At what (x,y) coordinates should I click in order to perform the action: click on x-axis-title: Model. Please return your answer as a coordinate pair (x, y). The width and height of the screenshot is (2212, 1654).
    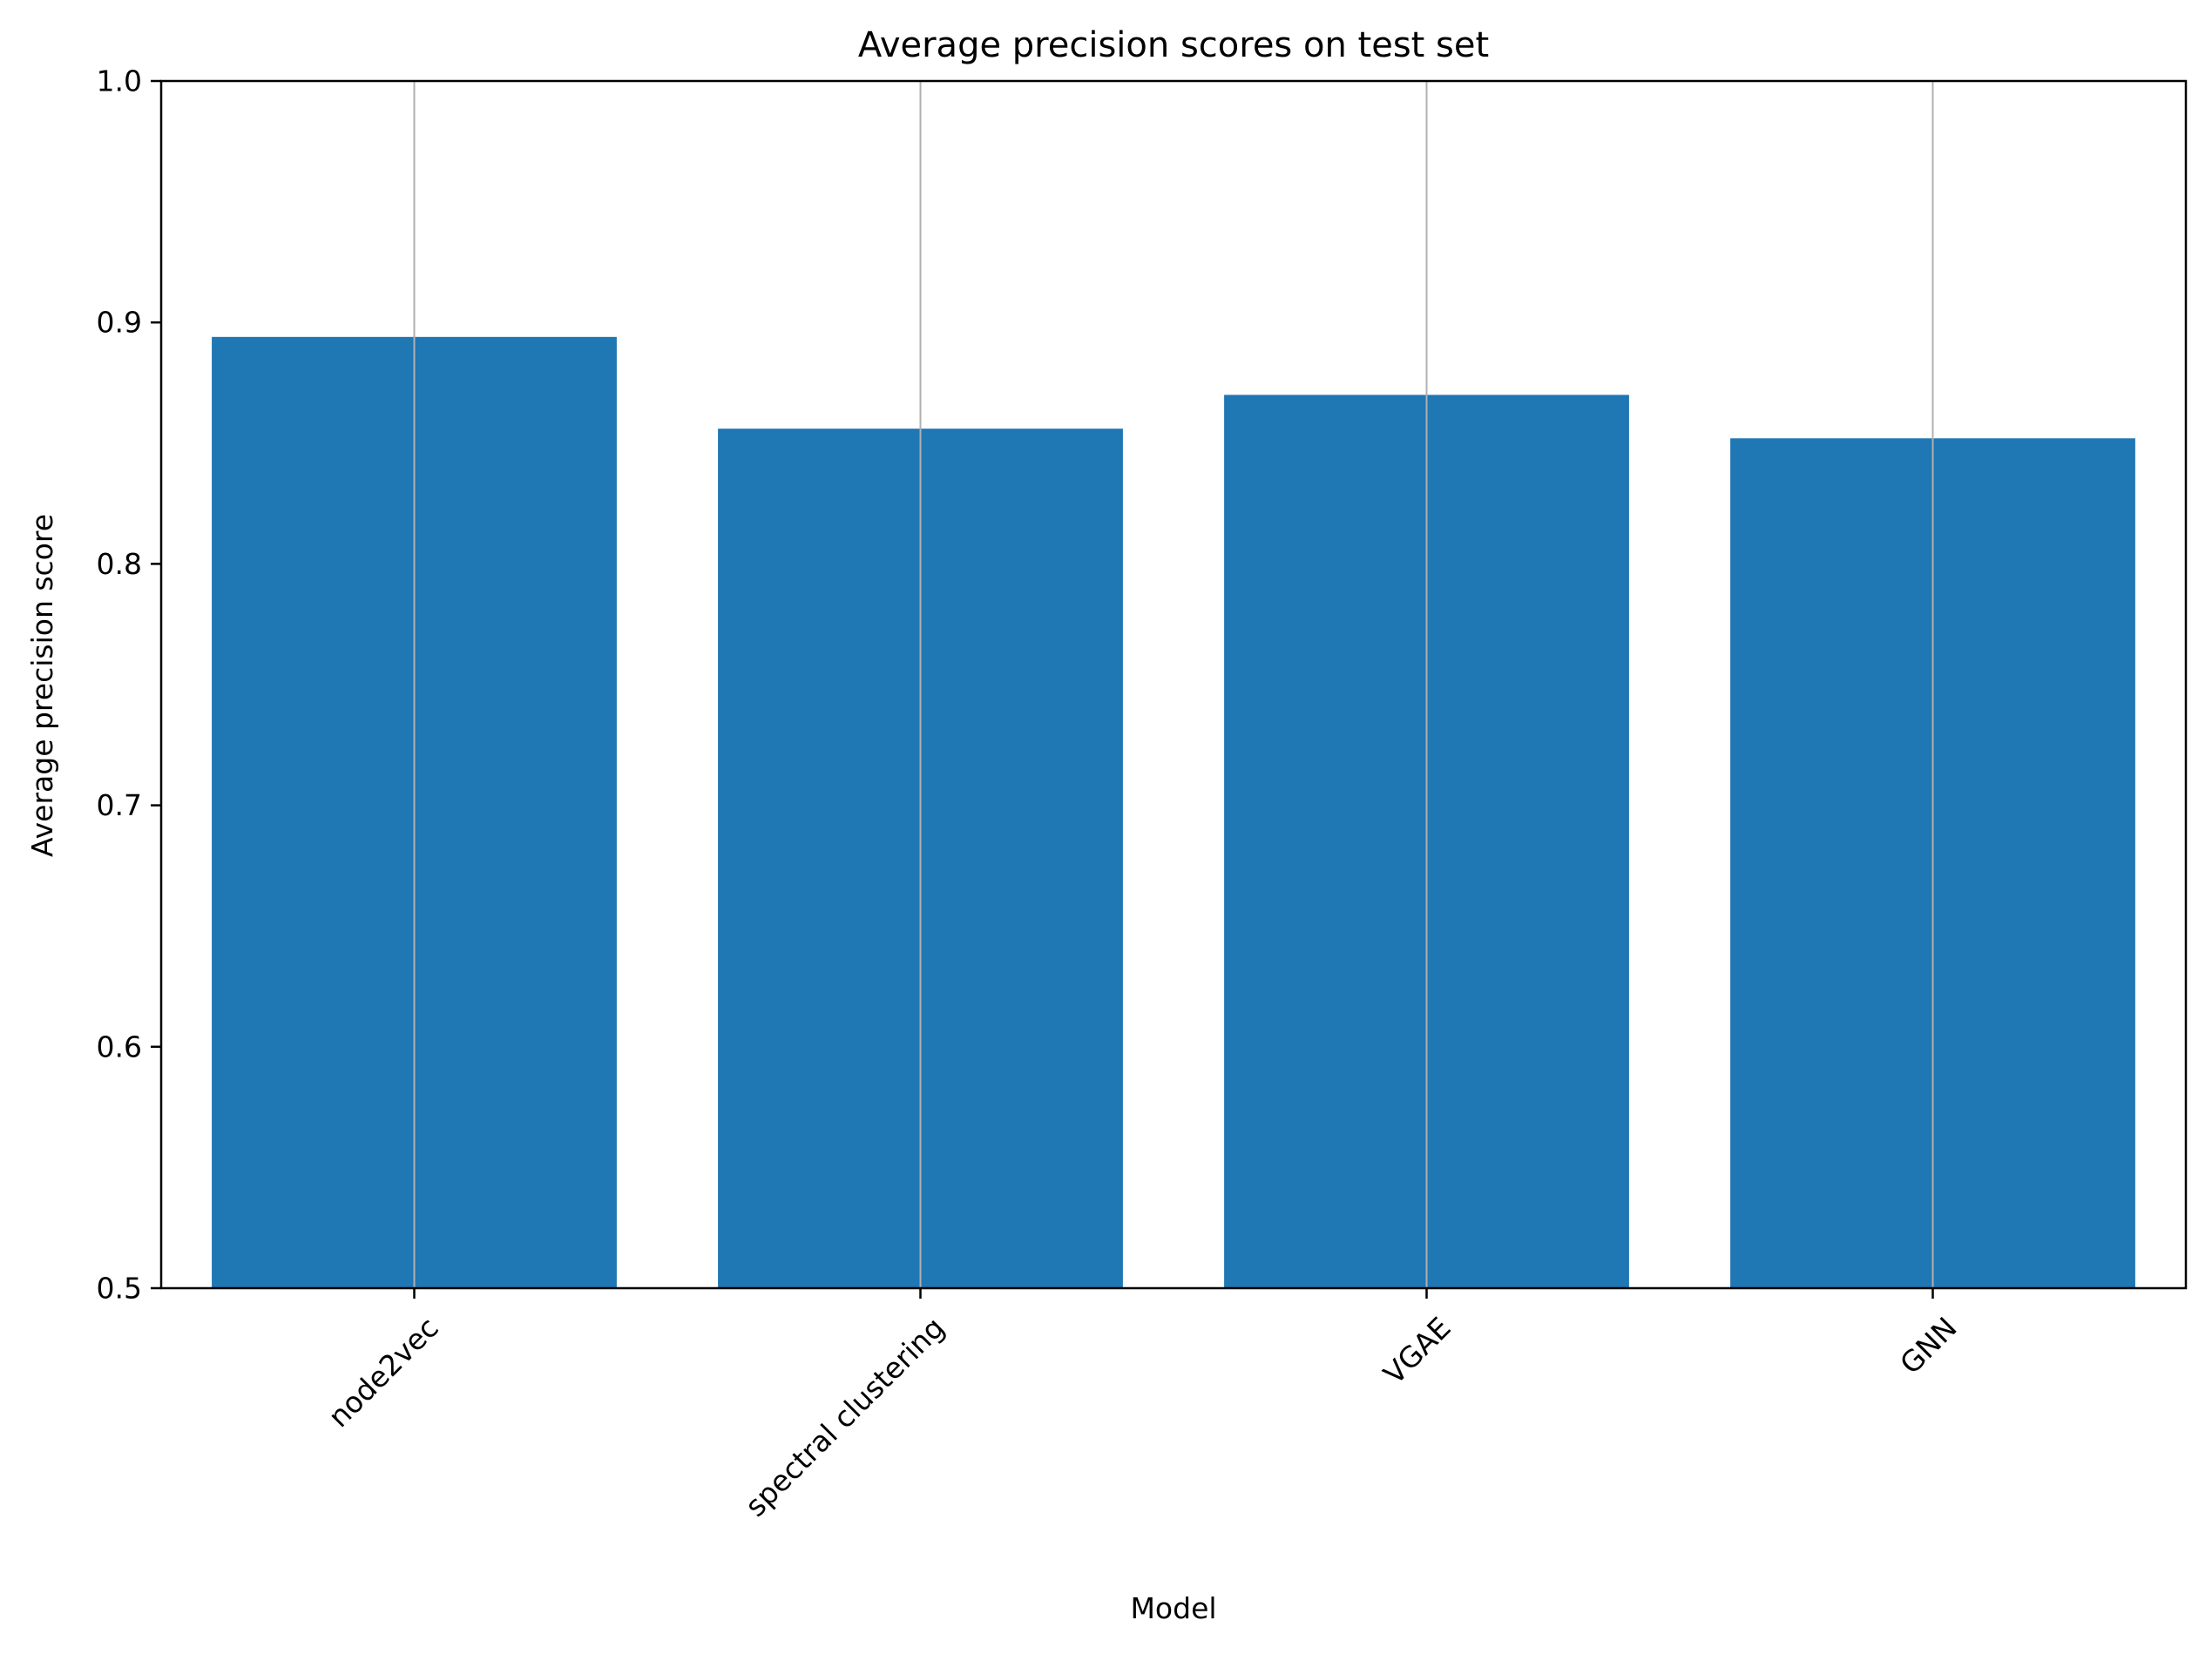
    Looking at the image, I should click on (1173, 1608).